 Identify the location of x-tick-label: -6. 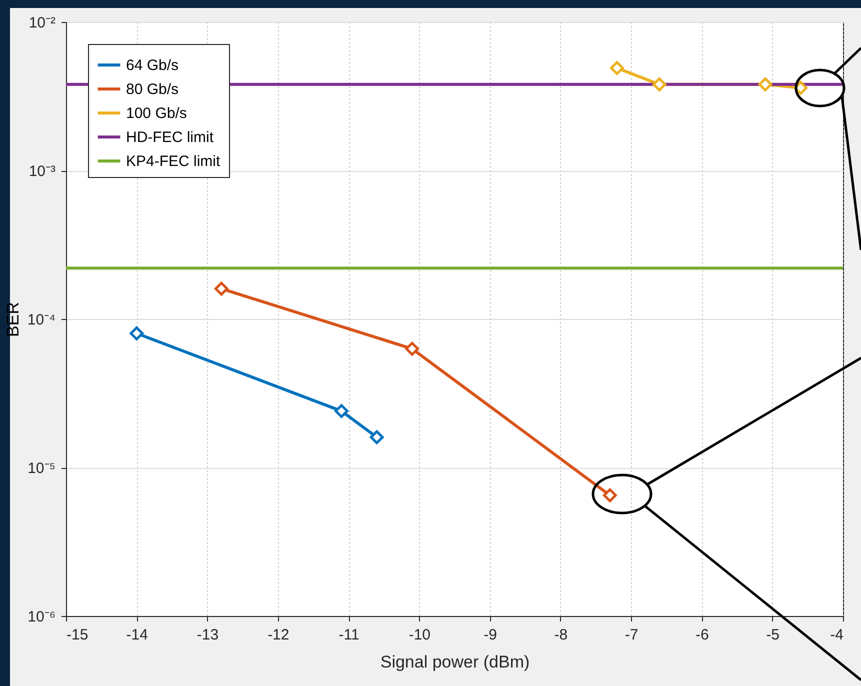
(702, 635).